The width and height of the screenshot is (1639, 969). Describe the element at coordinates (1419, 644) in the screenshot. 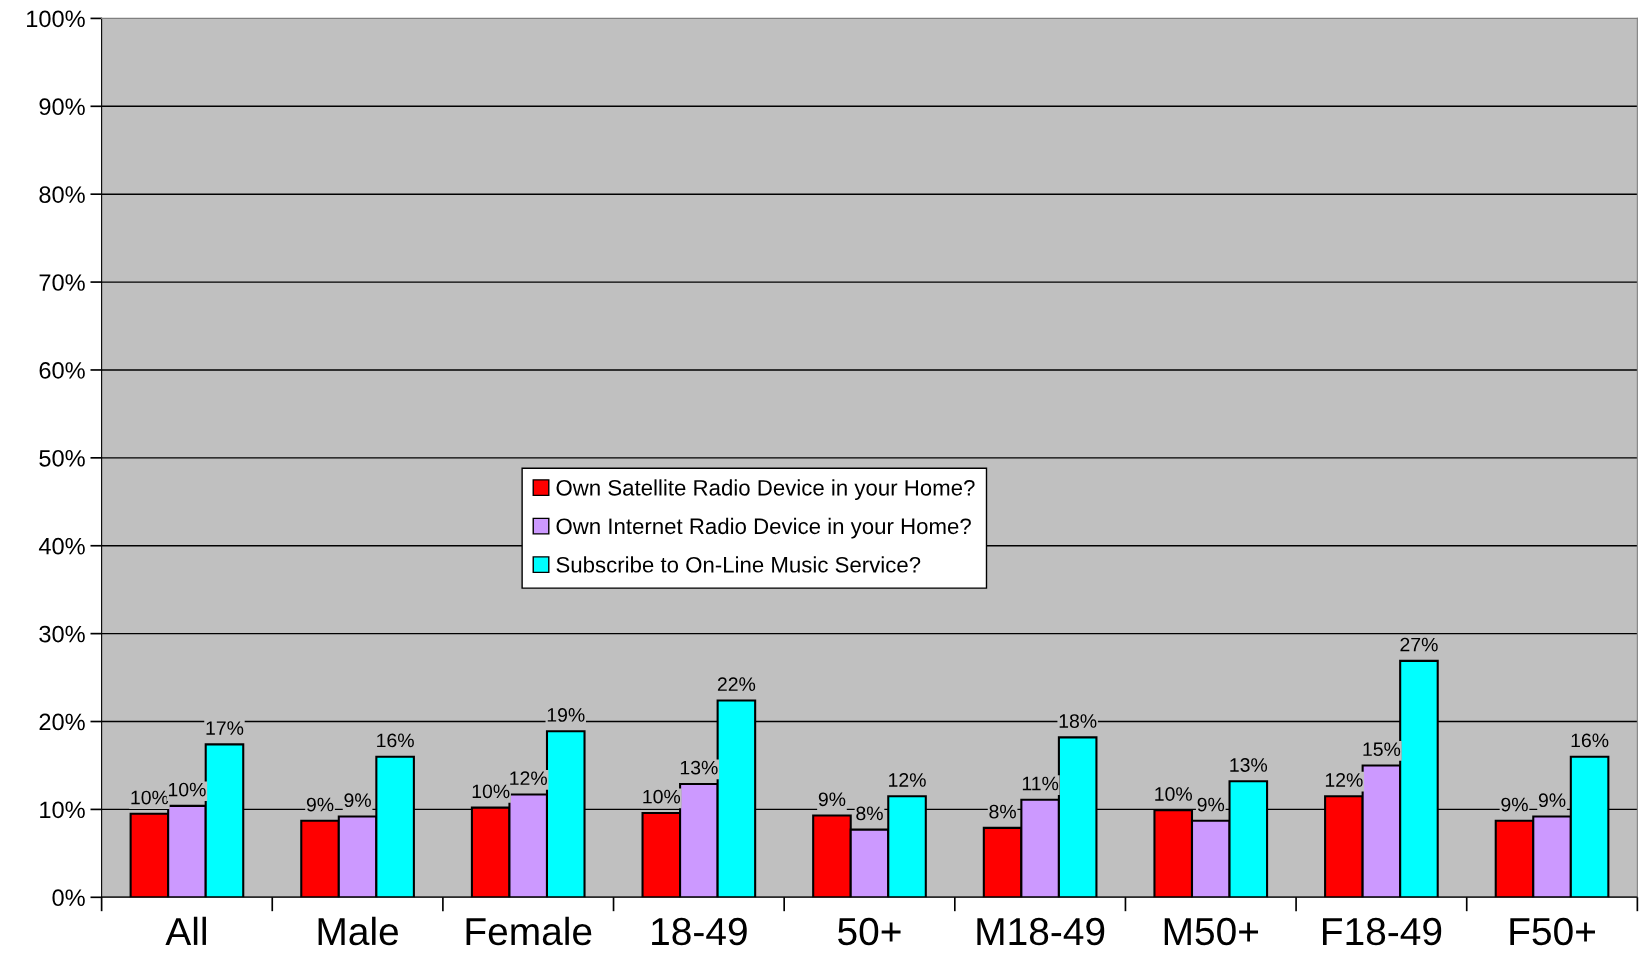

I see `data-label: 27%` at that location.